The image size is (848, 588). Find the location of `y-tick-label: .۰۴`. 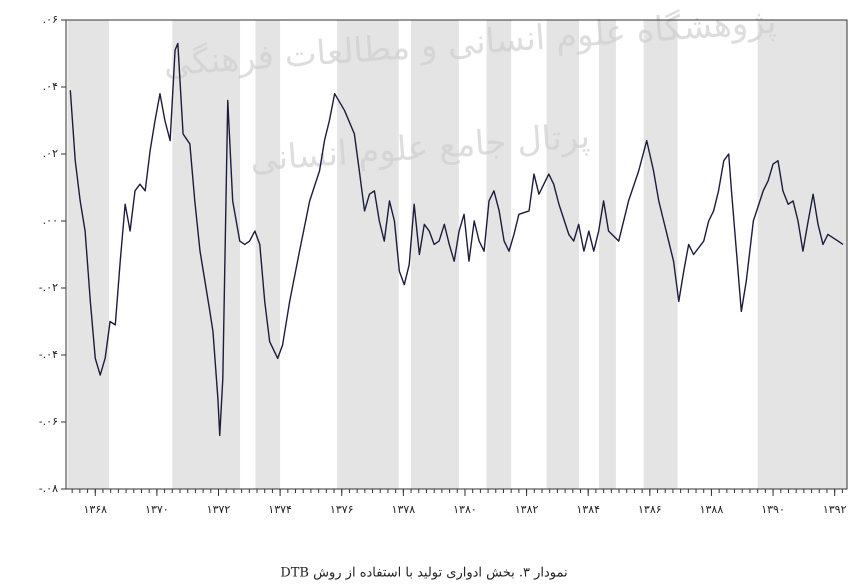

y-tick-label: .۰۴ is located at coordinates (50, 86).